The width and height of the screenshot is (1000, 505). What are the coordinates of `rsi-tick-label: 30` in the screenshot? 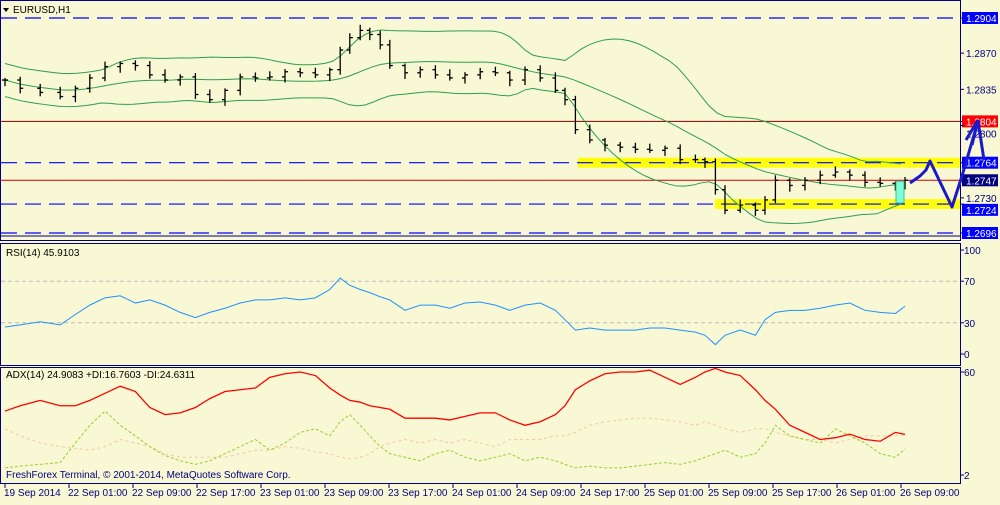 It's located at (970, 324).